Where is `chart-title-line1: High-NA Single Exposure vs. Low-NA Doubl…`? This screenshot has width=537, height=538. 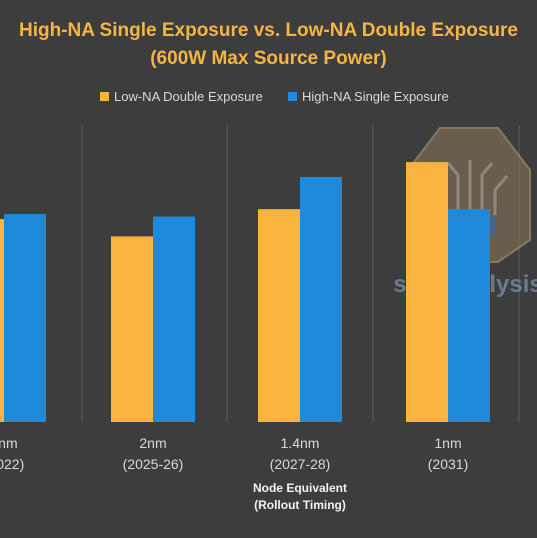 chart-title-line1: High-NA Single Exposure vs. Low-NA Doubl… is located at coordinates (268, 30).